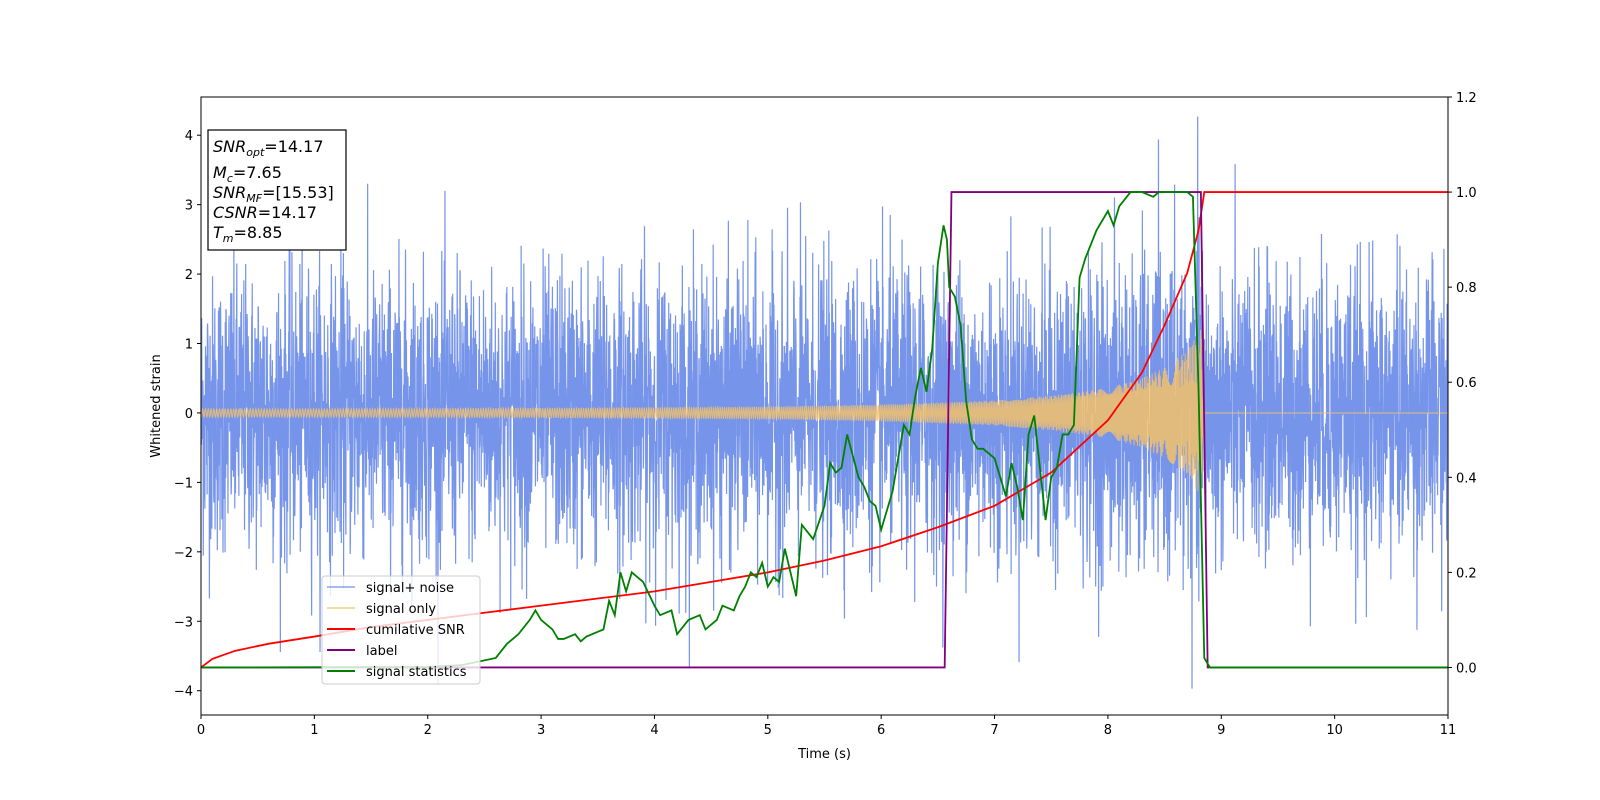 The image size is (1600, 800). I want to click on y2-tick-label: 0.6, so click(1466, 383).